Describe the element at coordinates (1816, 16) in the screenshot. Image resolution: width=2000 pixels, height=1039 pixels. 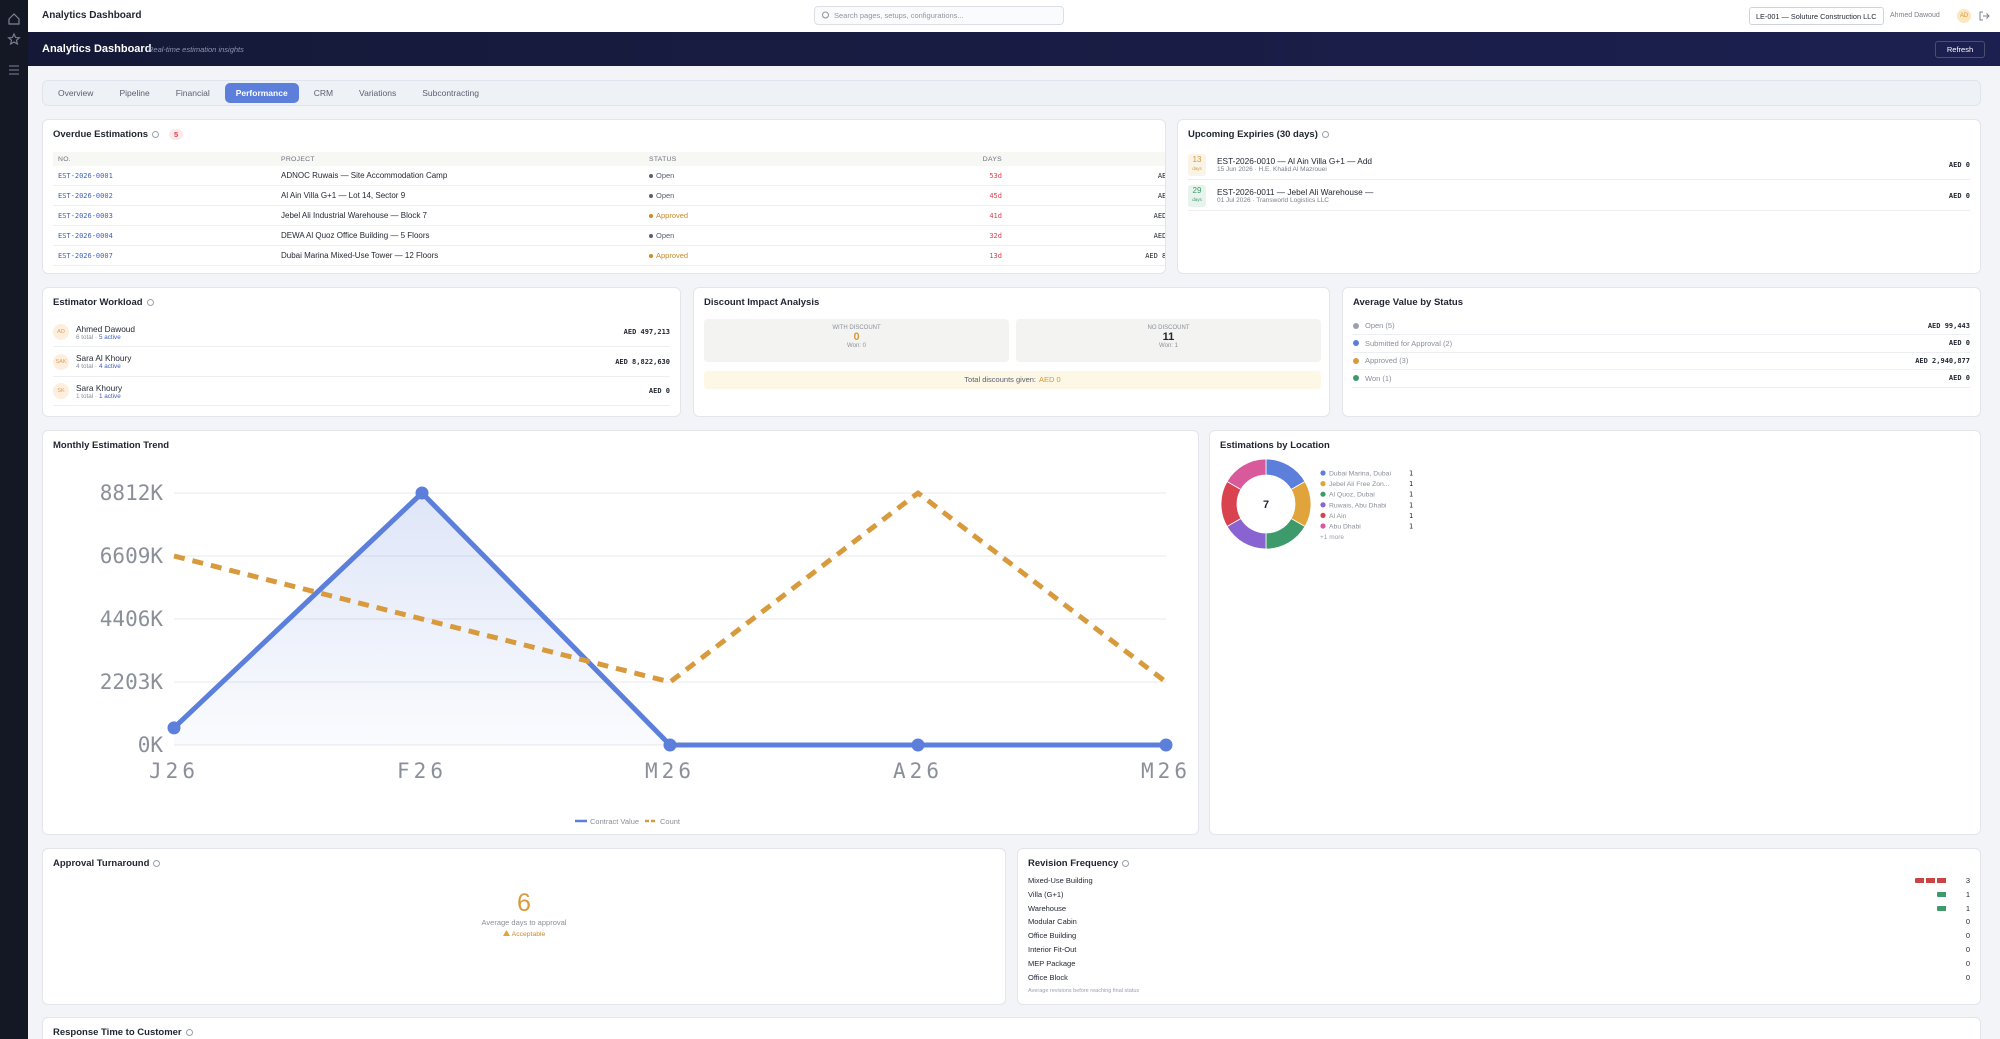
I see `entity-select: LE-001 — Soluture Construction LLC` at that location.